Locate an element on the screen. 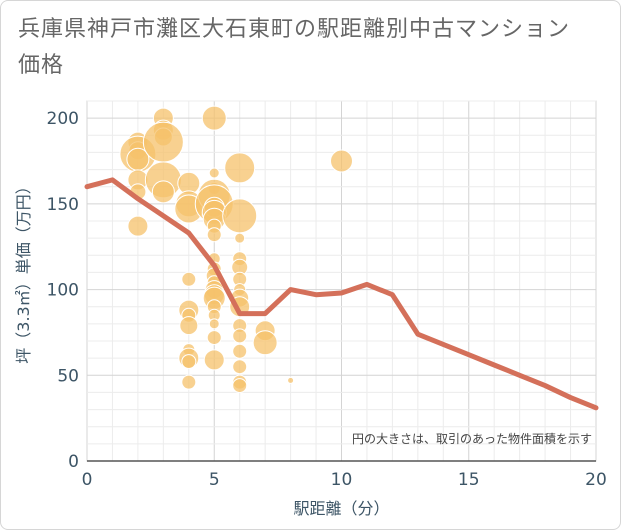  x-tick-label-3: 15 is located at coordinates (469, 480).